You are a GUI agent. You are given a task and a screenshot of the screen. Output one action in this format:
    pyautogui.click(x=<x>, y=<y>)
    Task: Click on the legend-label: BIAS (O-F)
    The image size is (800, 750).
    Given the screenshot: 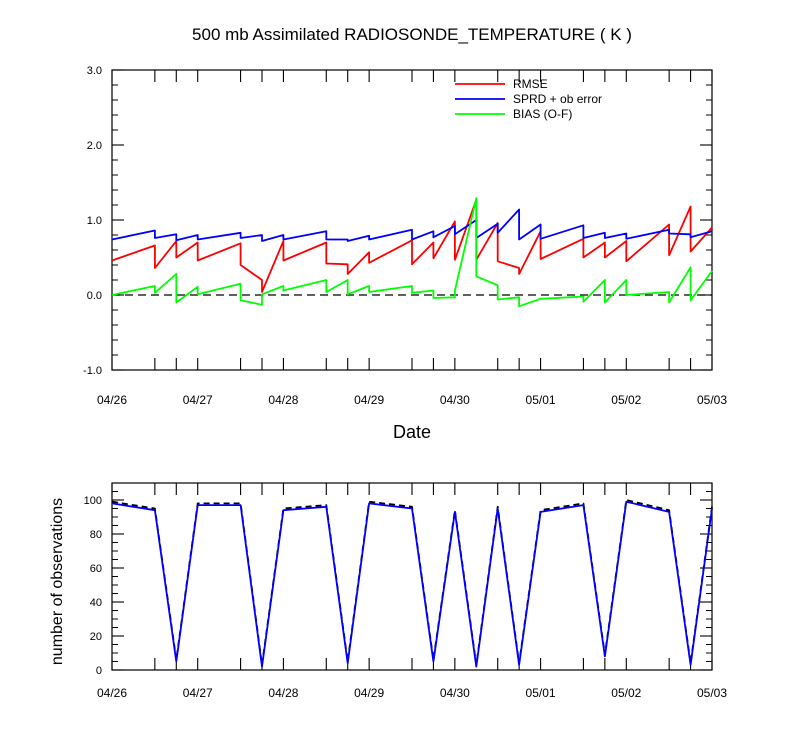 What is the action you would take?
    pyautogui.click(x=542, y=114)
    